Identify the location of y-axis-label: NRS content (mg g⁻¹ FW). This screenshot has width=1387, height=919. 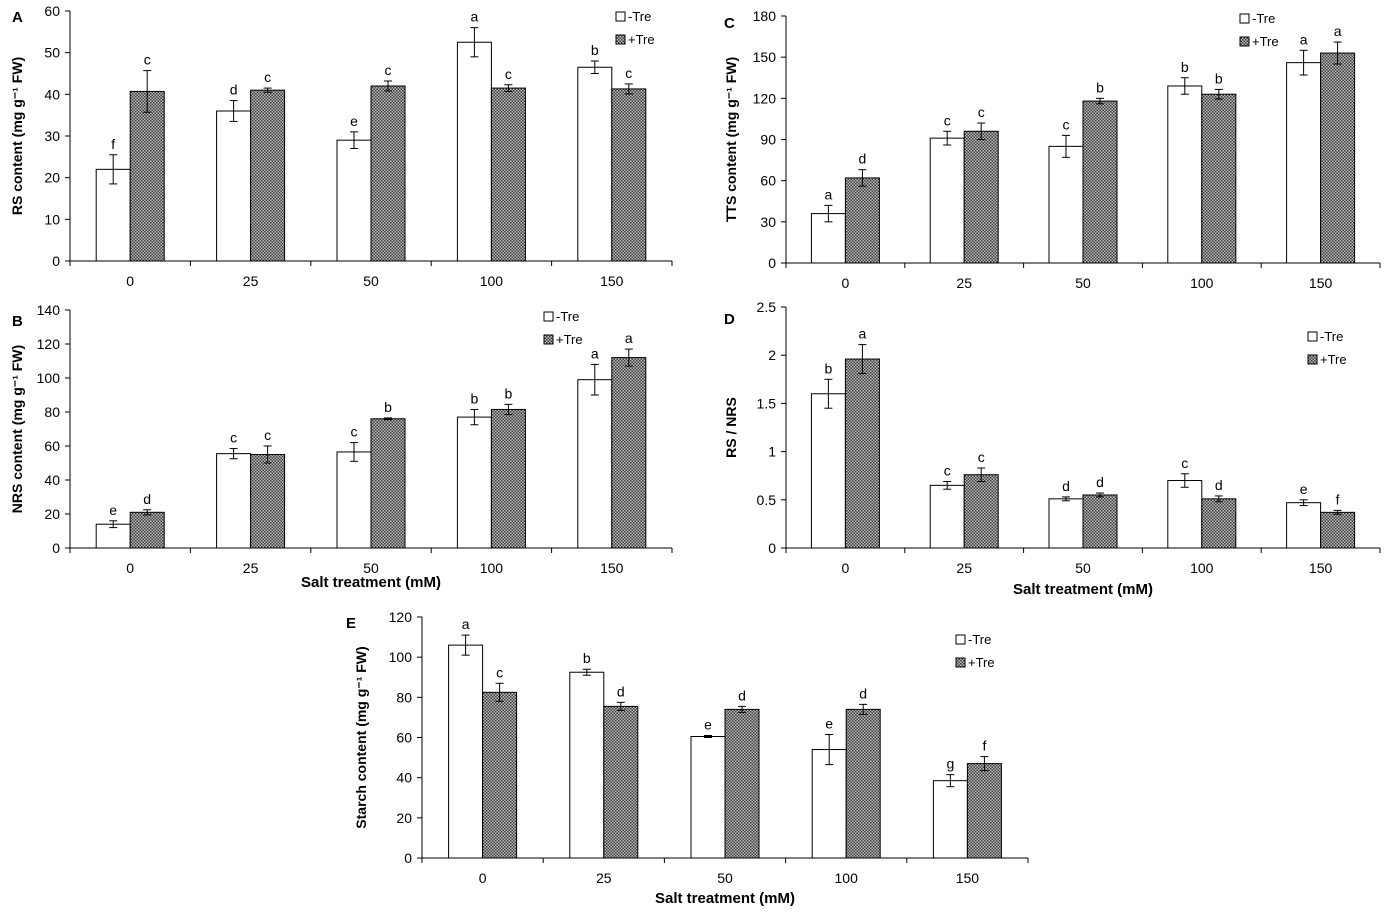
(17, 429).